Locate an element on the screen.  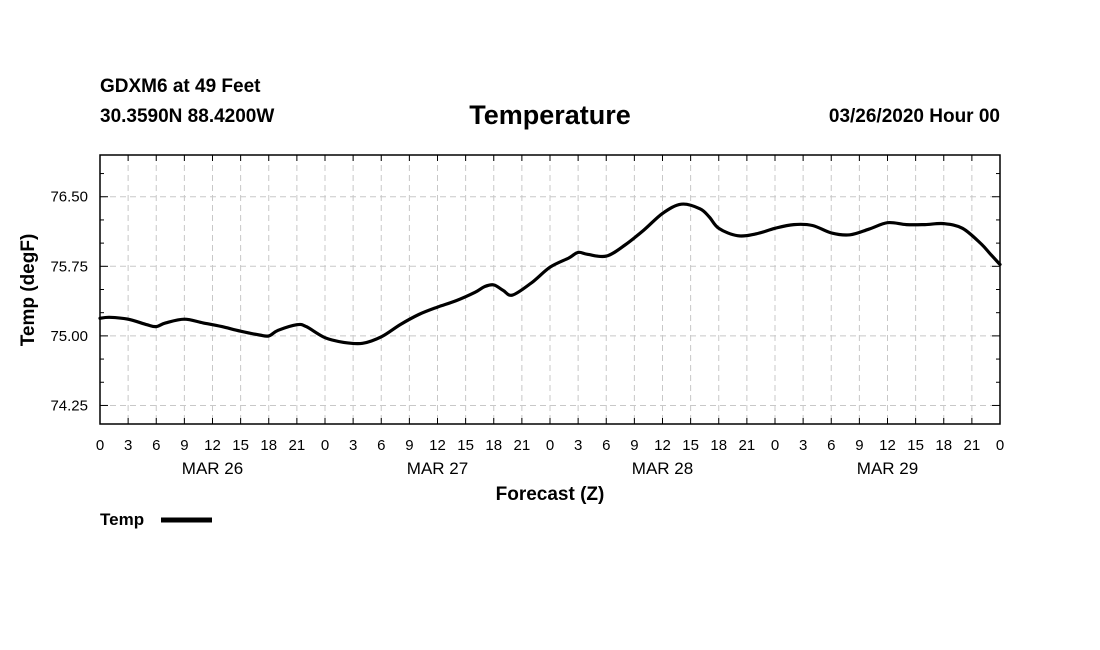
y-tick-label: 75.75 is located at coordinates (69, 266).